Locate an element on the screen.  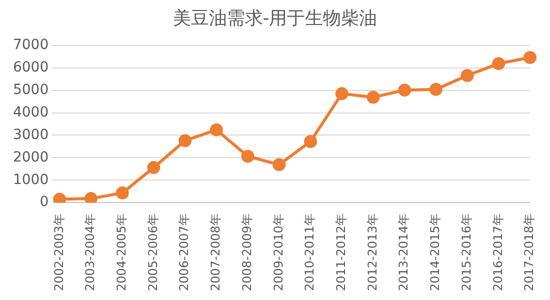
y-tick-label: 0 is located at coordinates (44, 202).